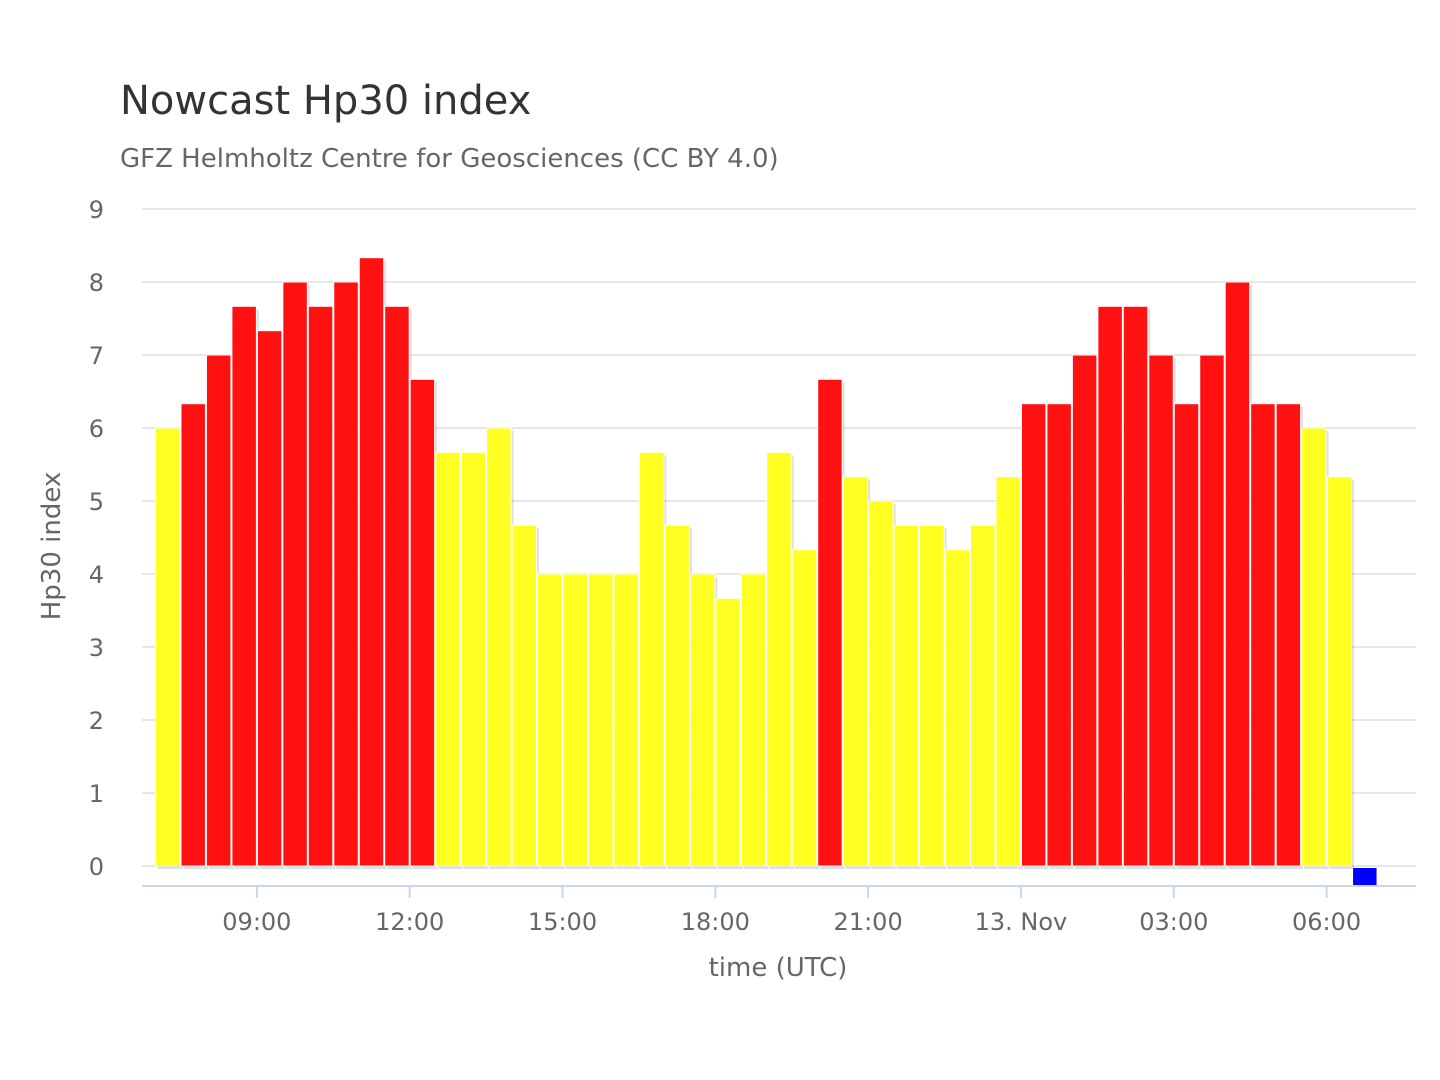 The width and height of the screenshot is (1440, 1080). What do you see at coordinates (96, 429) in the screenshot?
I see `y-tick-label: 6` at bounding box center [96, 429].